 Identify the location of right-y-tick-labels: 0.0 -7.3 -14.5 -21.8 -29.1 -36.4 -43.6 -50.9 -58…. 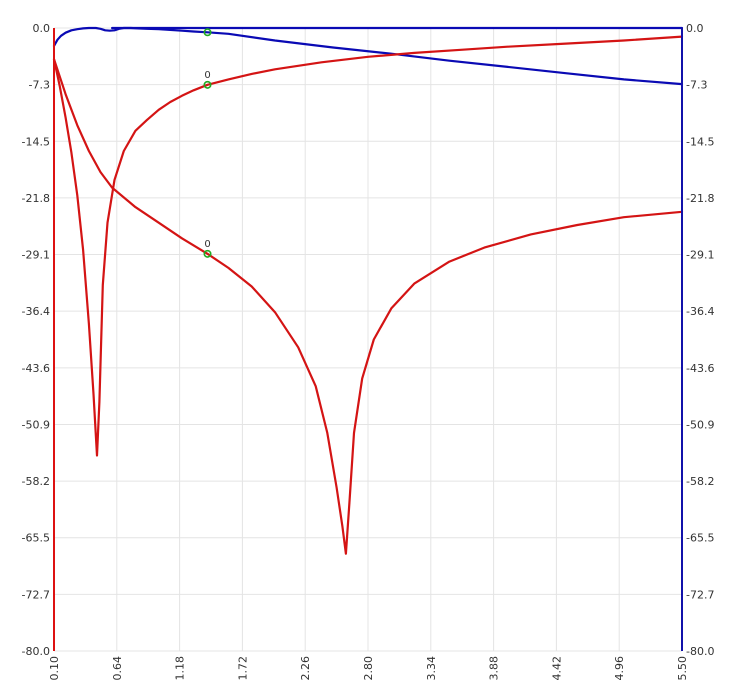
(700, 340).